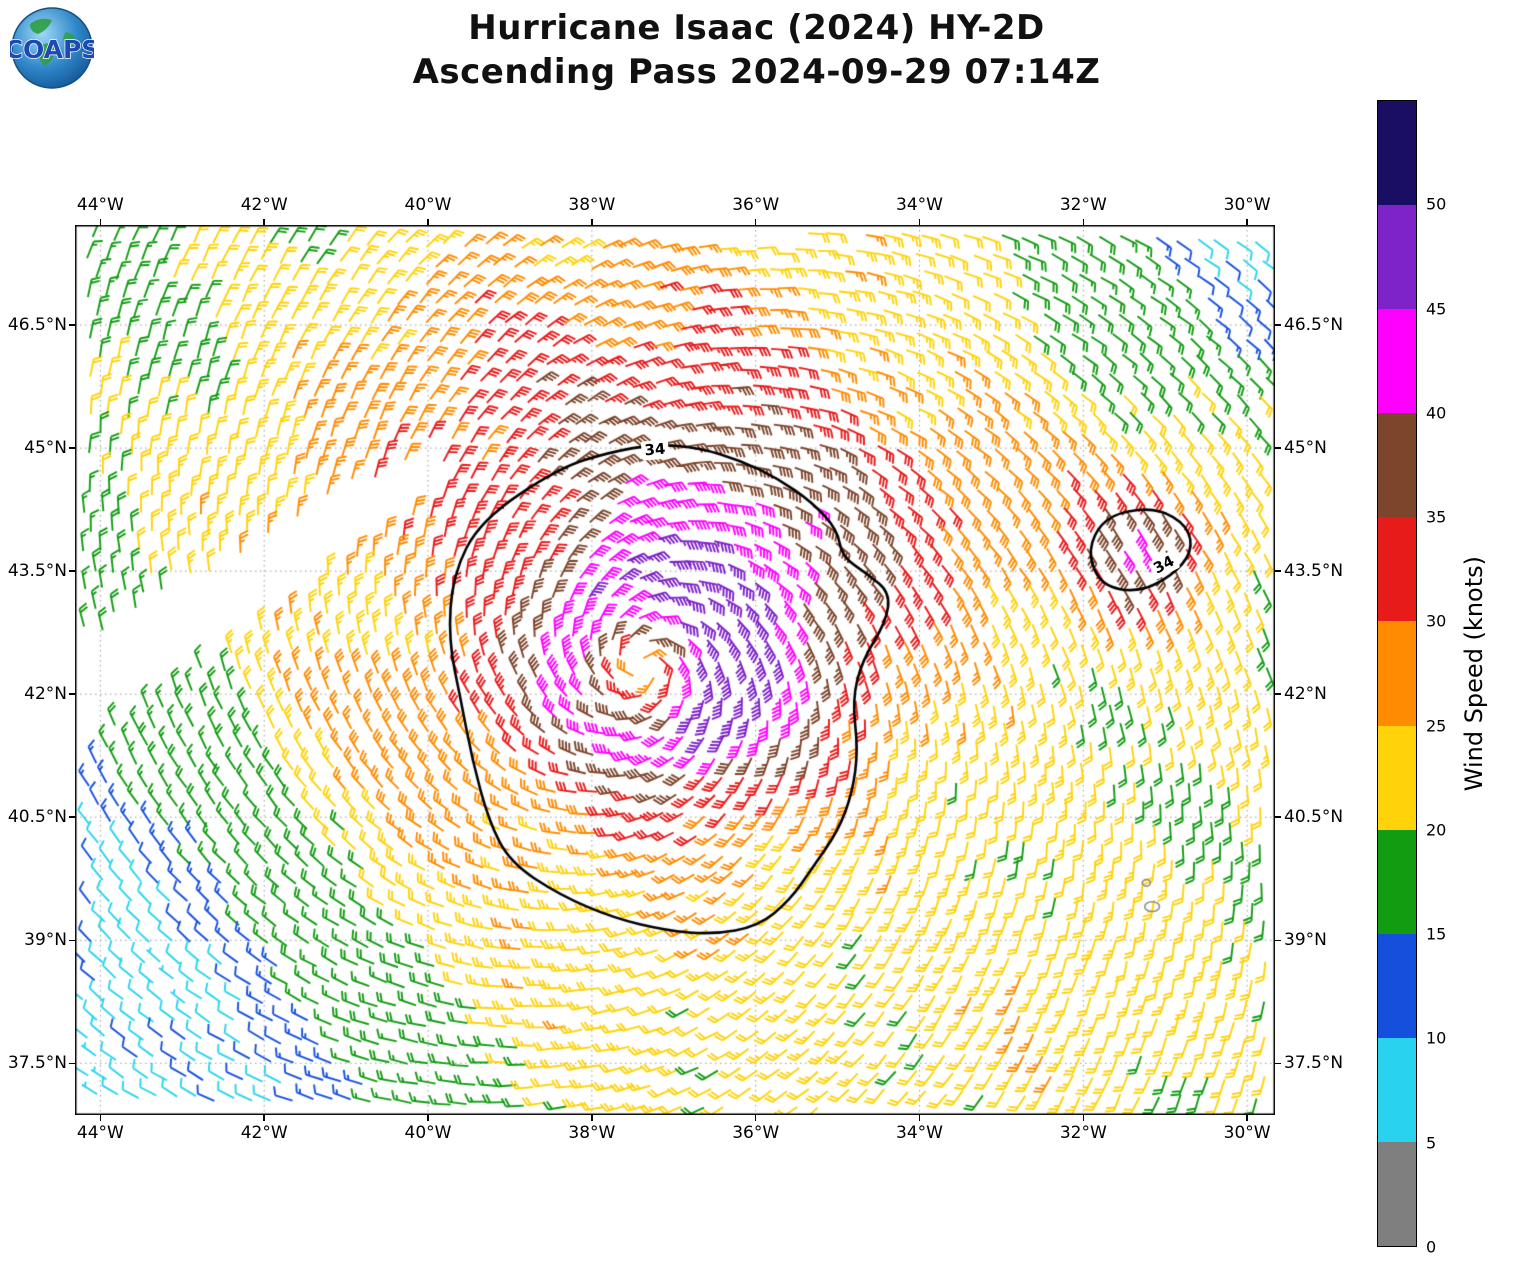 This screenshot has width=1513, height=1264. Describe the element at coordinates (756, 205) in the screenshot. I see `x-axis-tick-label-top: 36°W` at that location.